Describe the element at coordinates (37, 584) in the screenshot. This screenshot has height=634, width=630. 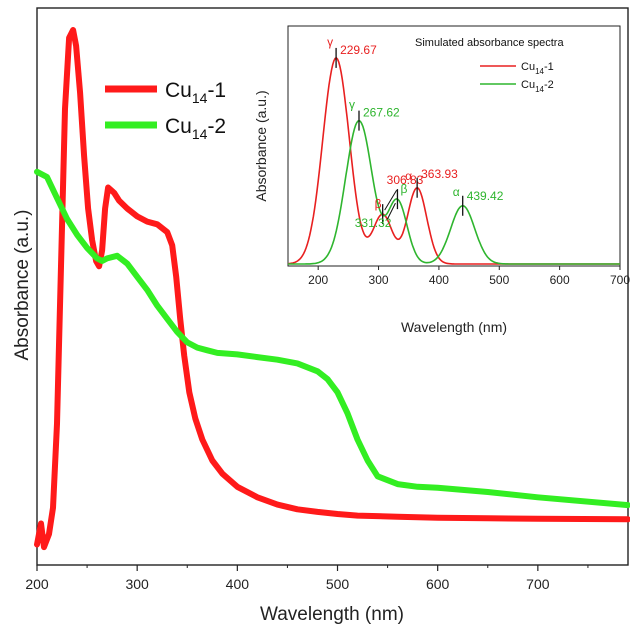
I see `main-x-tick-label-200: 200` at that location.